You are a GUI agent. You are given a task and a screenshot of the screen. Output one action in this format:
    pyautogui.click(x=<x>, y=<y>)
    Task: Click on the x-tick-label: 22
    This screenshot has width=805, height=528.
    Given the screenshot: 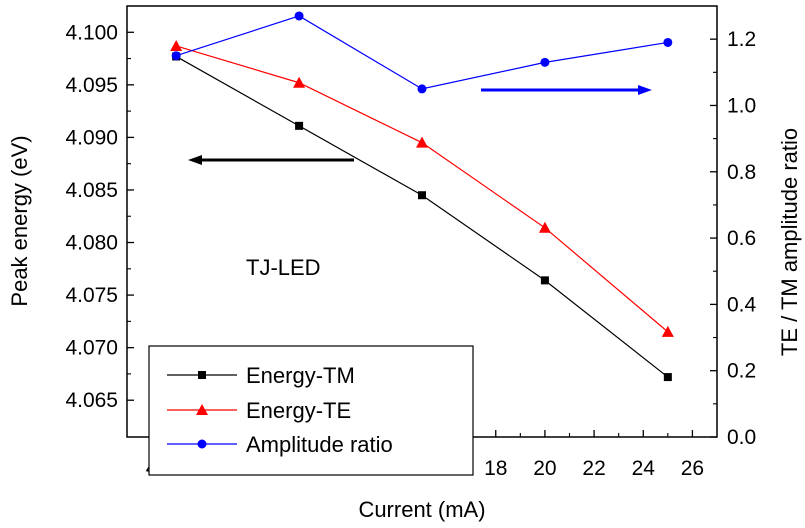 What is the action you would take?
    pyautogui.click(x=593, y=468)
    